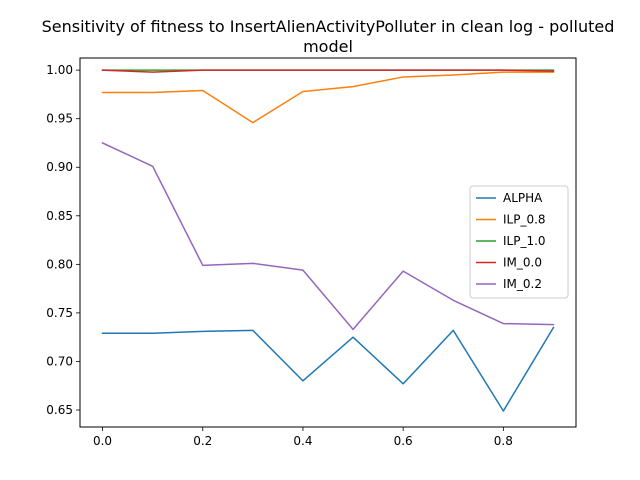 This screenshot has height=480, width=640. What do you see at coordinates (102, 441) in the screenshot?
I see `x-tick-label: 0.0` at bounding box center [102, 441].